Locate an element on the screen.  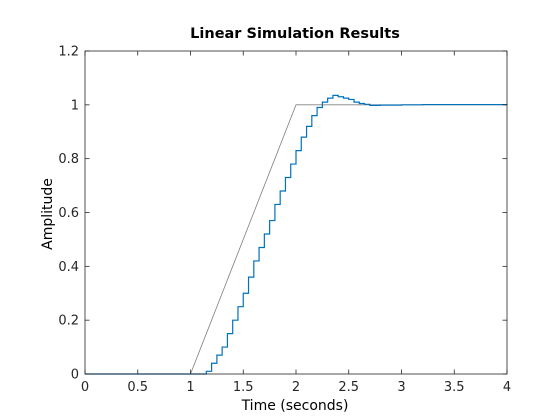
y-tick-label: 0.2 is located at coordinates (68, 321).